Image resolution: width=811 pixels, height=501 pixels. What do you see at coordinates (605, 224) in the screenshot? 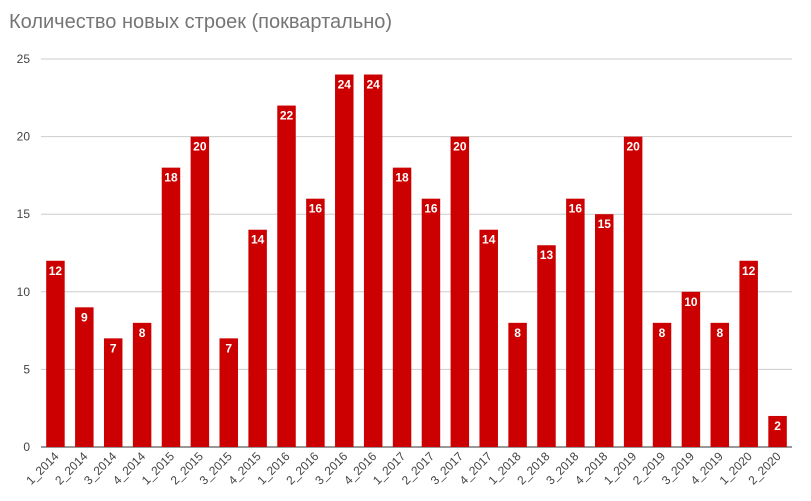
I see `data-label: 15` at bounding box center [605, 224].